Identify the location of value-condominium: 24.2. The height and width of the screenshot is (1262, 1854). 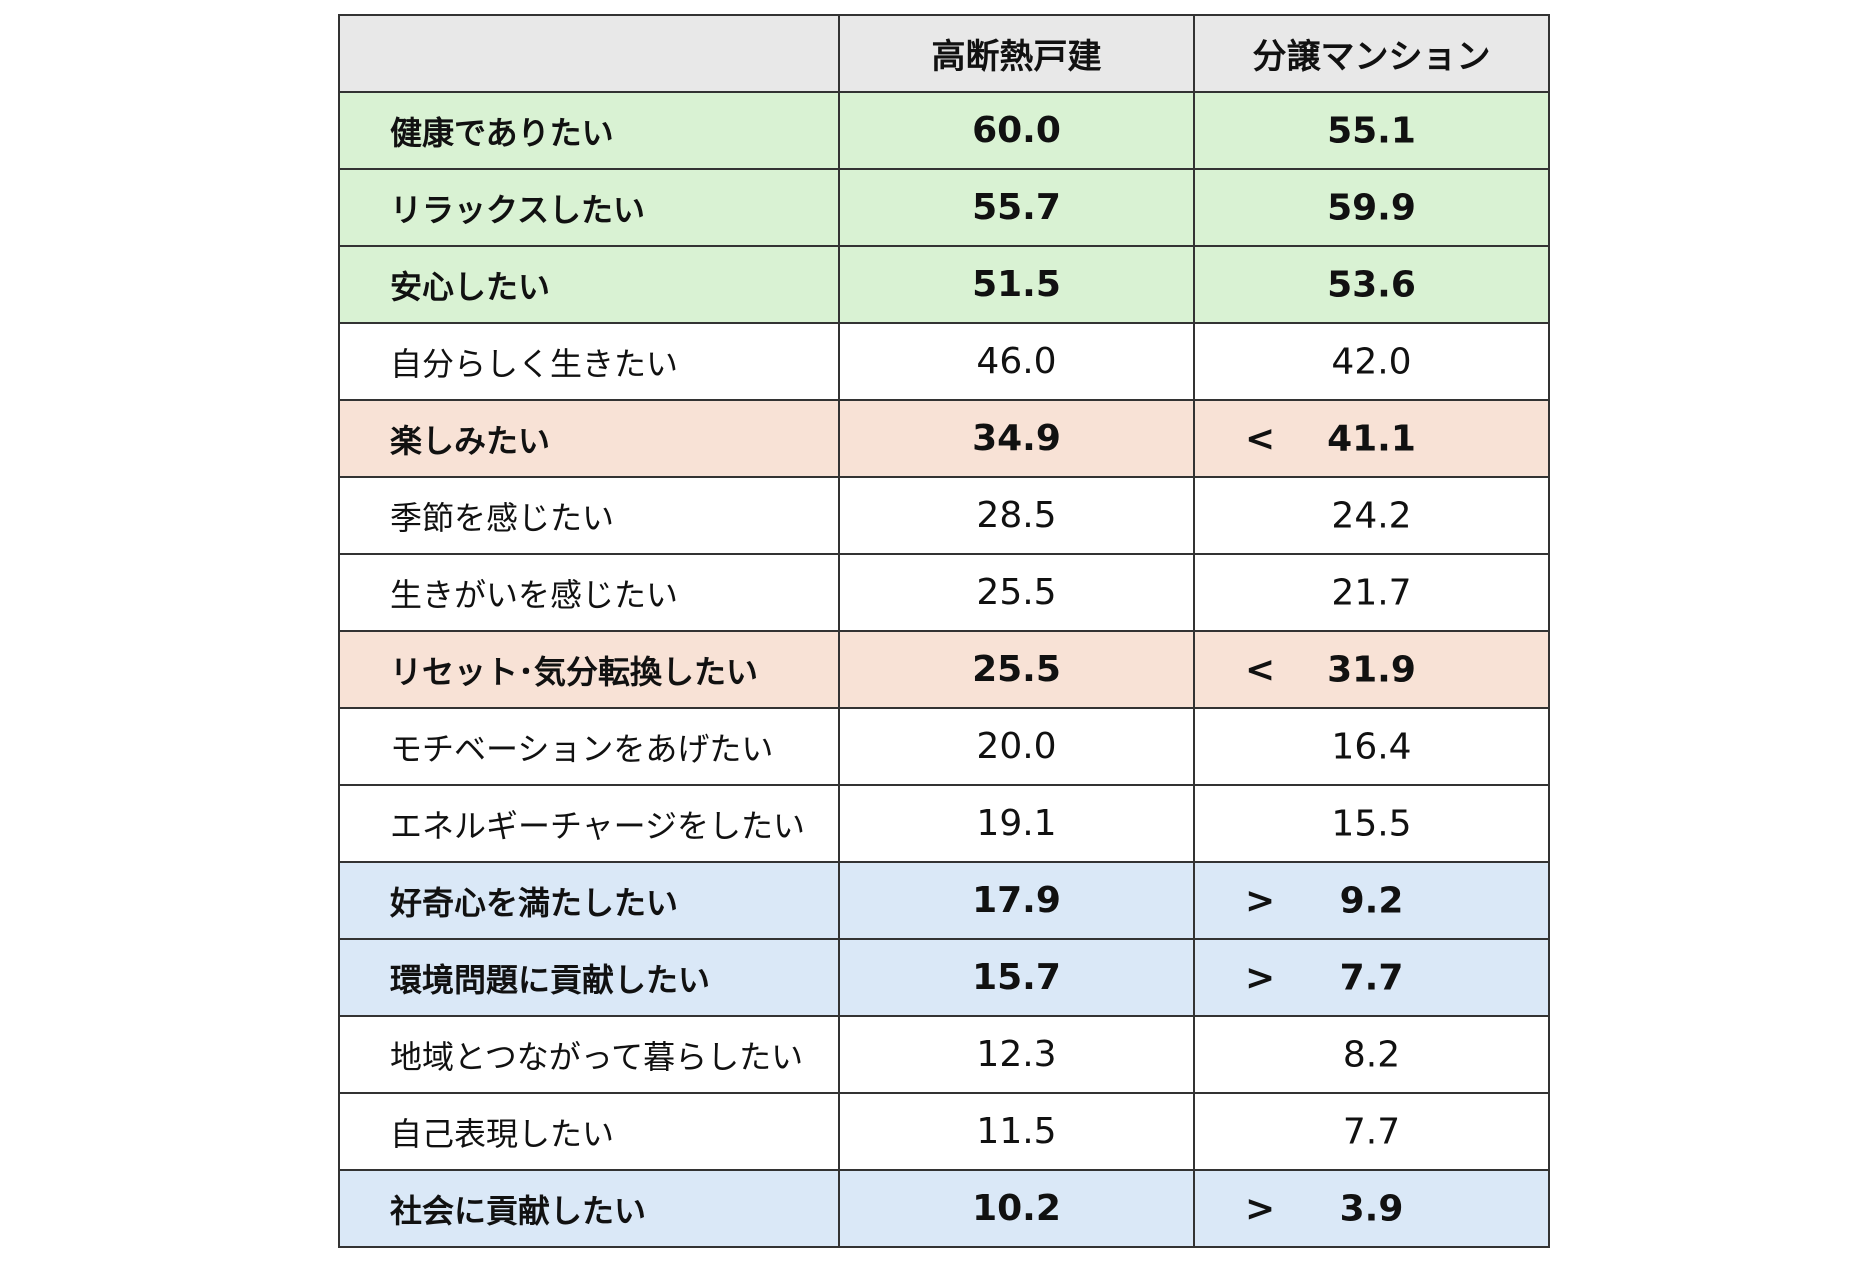
(1371, 515).